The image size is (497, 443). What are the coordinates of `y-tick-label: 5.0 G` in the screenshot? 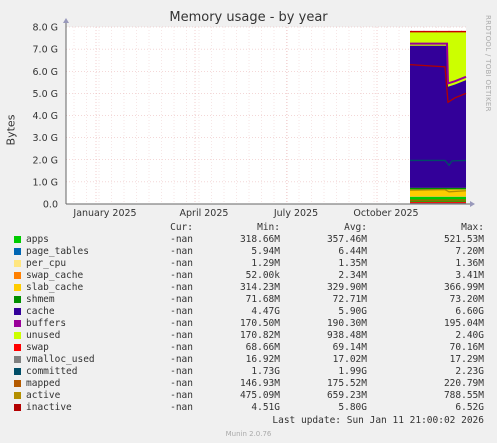 It's located at (46, 94).